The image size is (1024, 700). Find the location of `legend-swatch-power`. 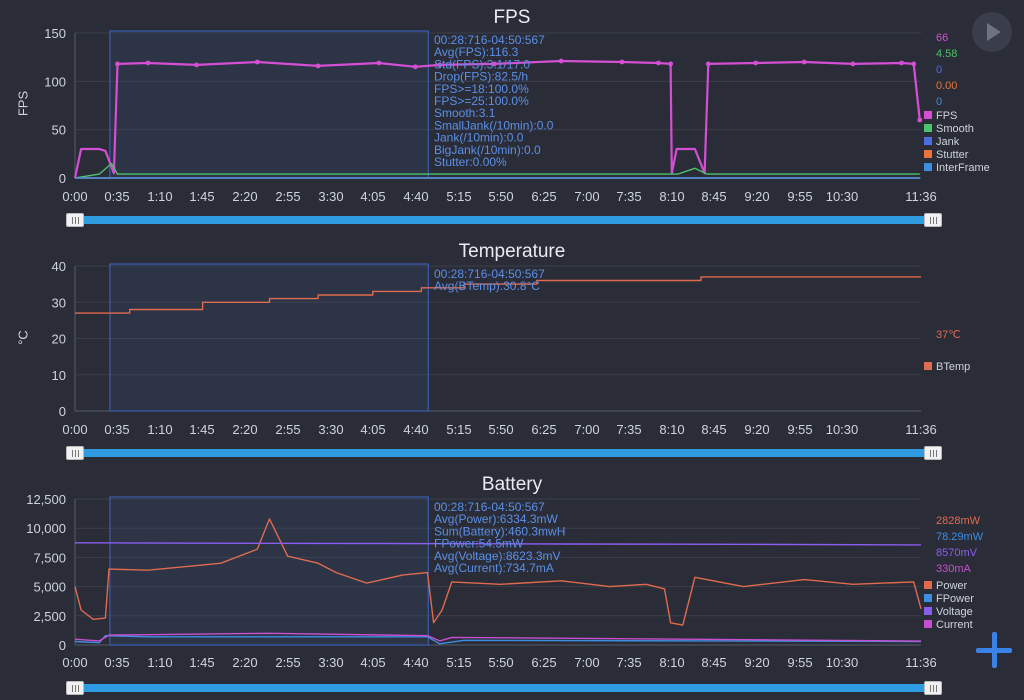

legend-swatch-power is located at coordinates (928, 585).